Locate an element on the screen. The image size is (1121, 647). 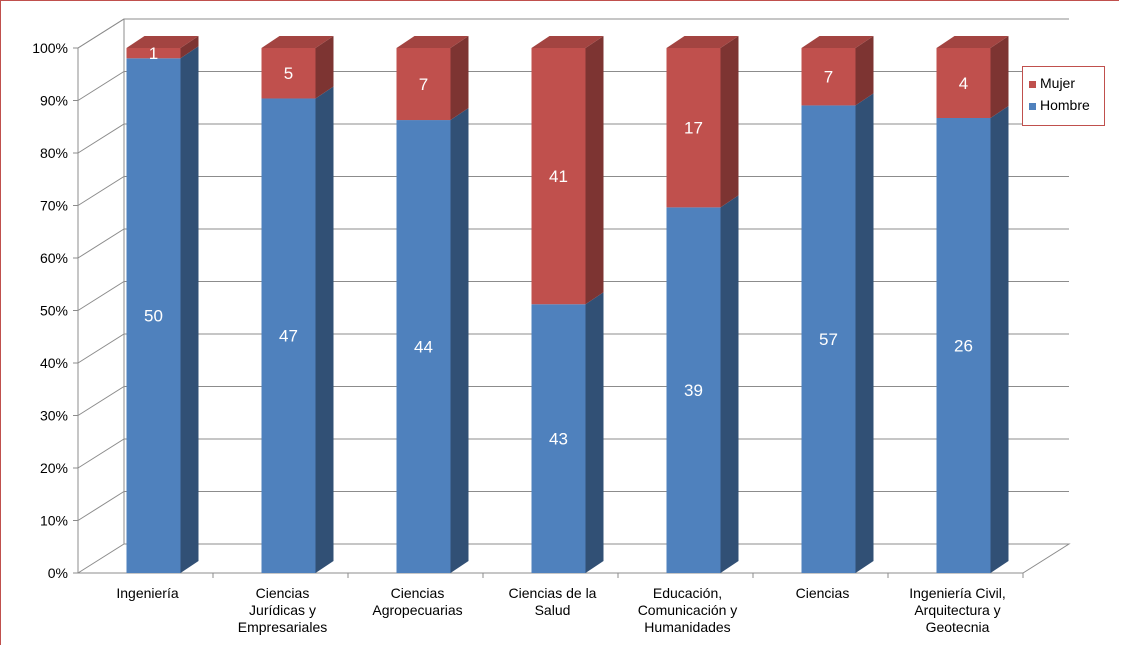
data-label-hombre: 44 is located at coordinates (423, 347).